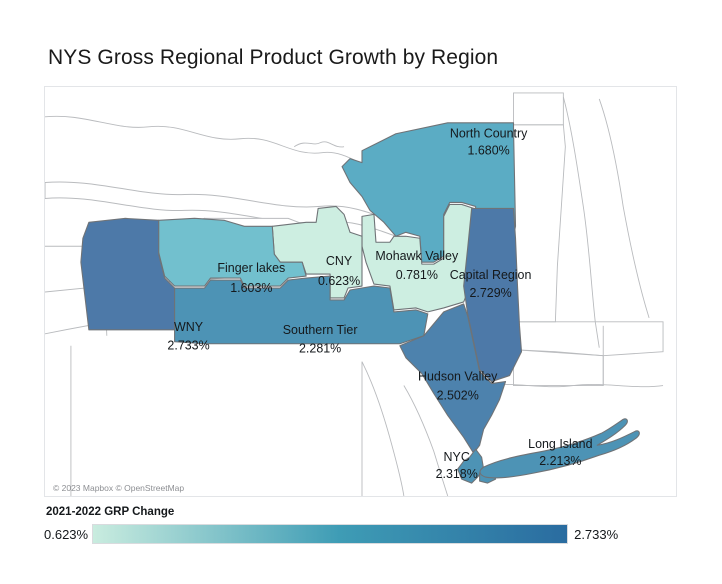 The image size is (722, 584). I want to click on value-long-island: 2.213%, so click(560, 461).